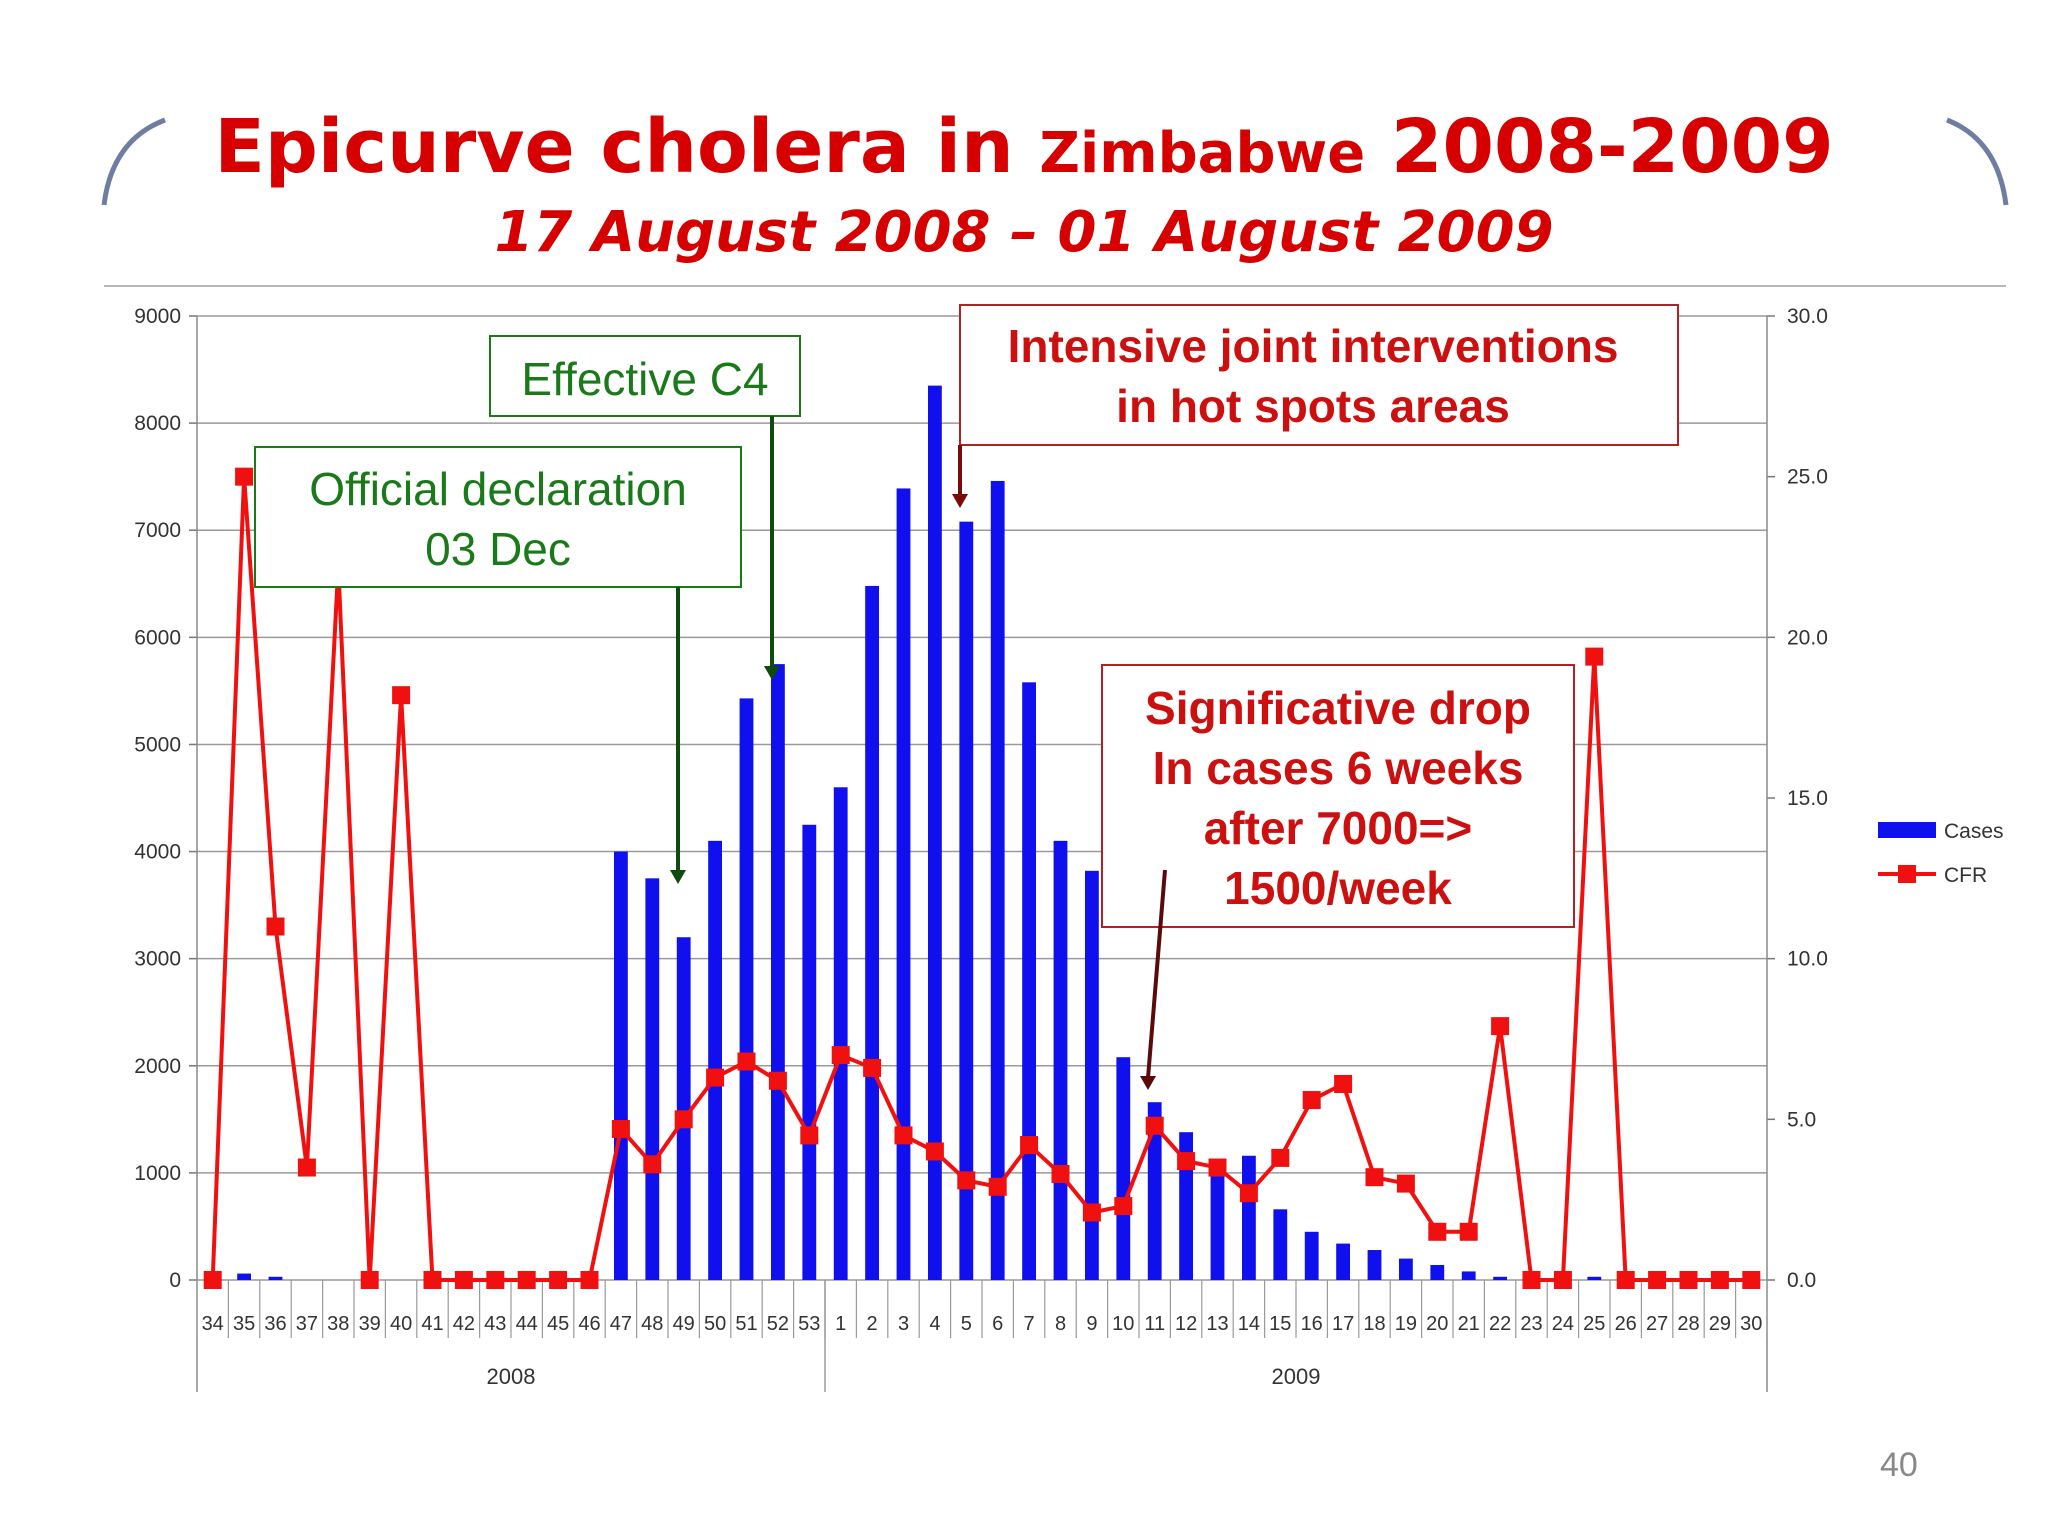 The height and width of the screenshot is (1536, 2048). Describe the element at coordinates (960, 501) in the screenshot. I see `interventions-arrow-head` at that location.